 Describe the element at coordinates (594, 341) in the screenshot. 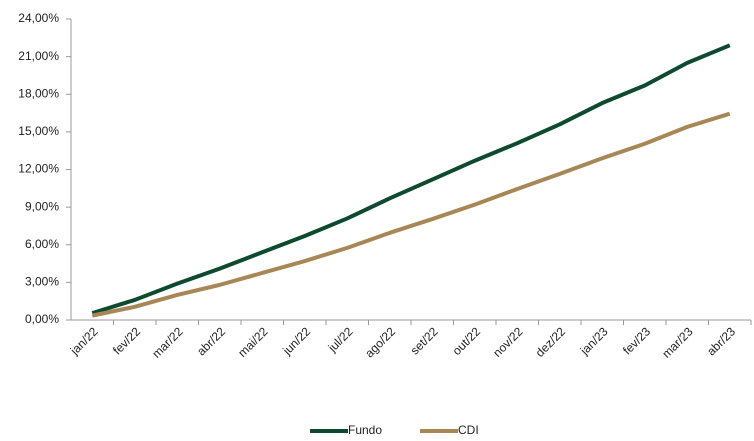

I see `x-tick-label: jan/23` at that location.